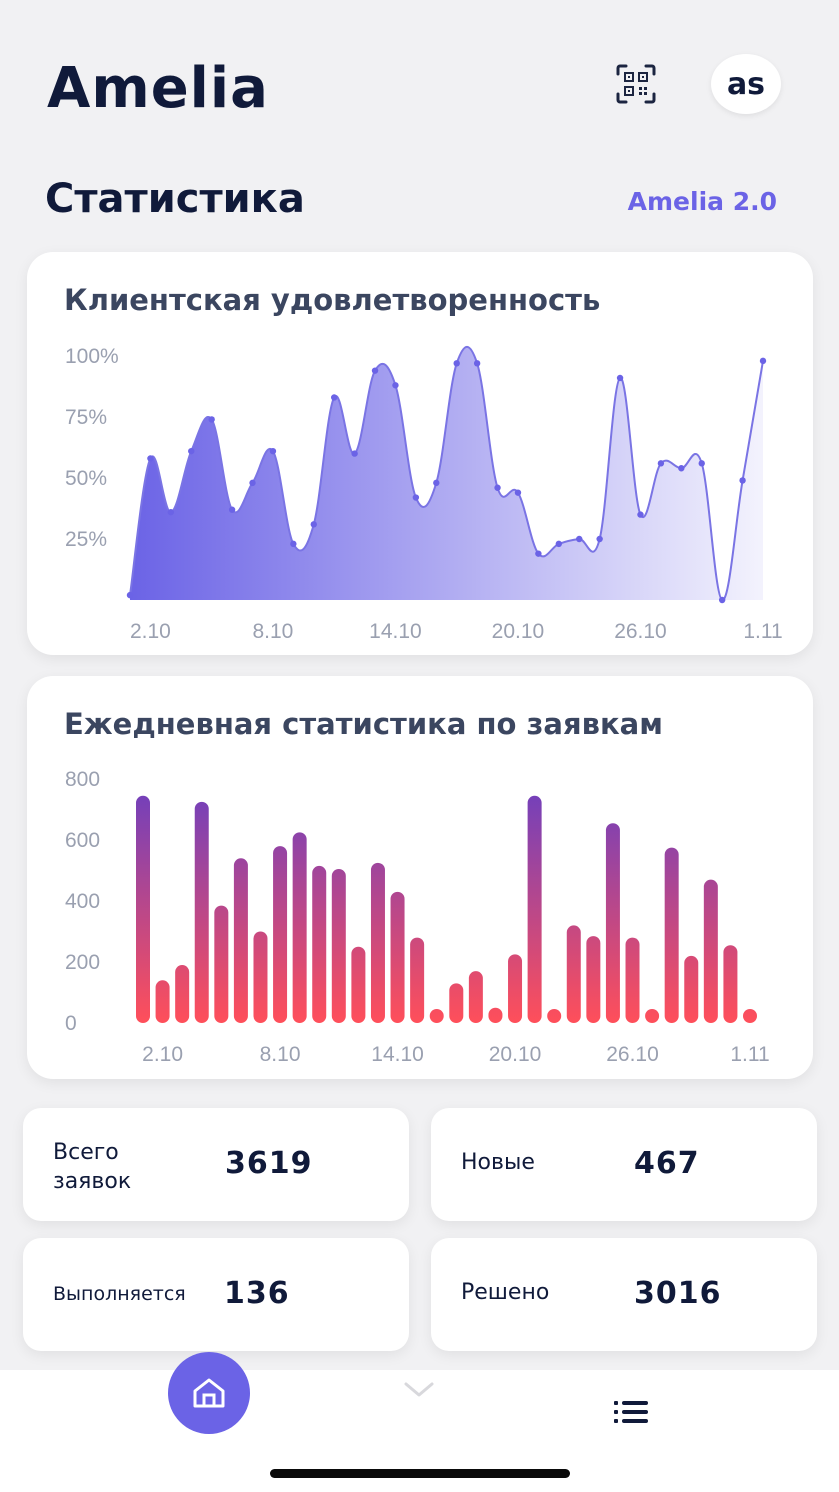 The width and height of the screenshot is (839, 1492). What do you see at coordinates (82, 840) in the screenshot?
I see `requests-y-tick: 600` at bounding box center [82, 840].